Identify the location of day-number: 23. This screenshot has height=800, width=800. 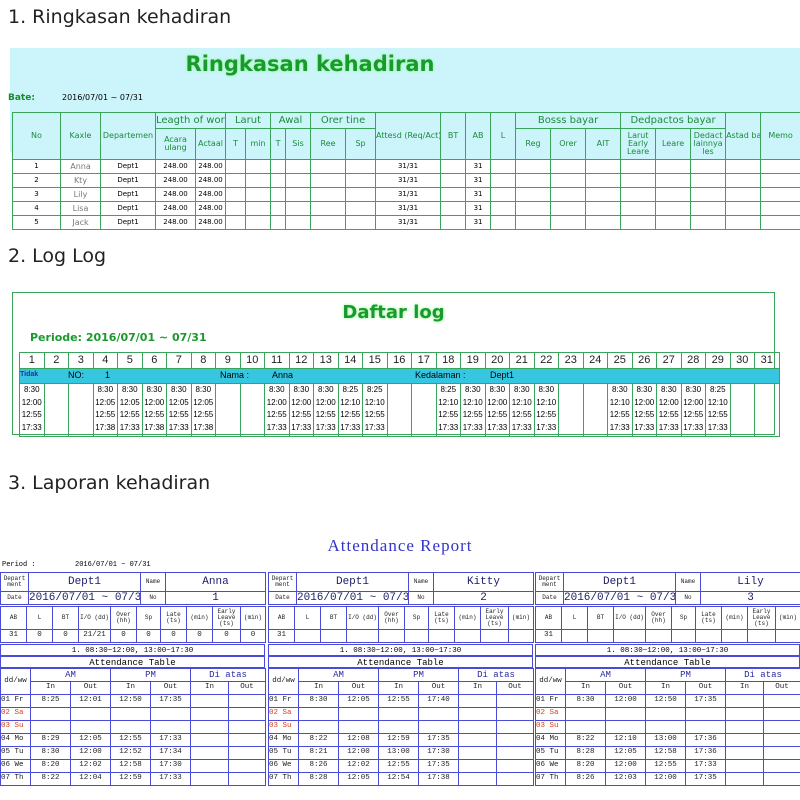
(571, 360).